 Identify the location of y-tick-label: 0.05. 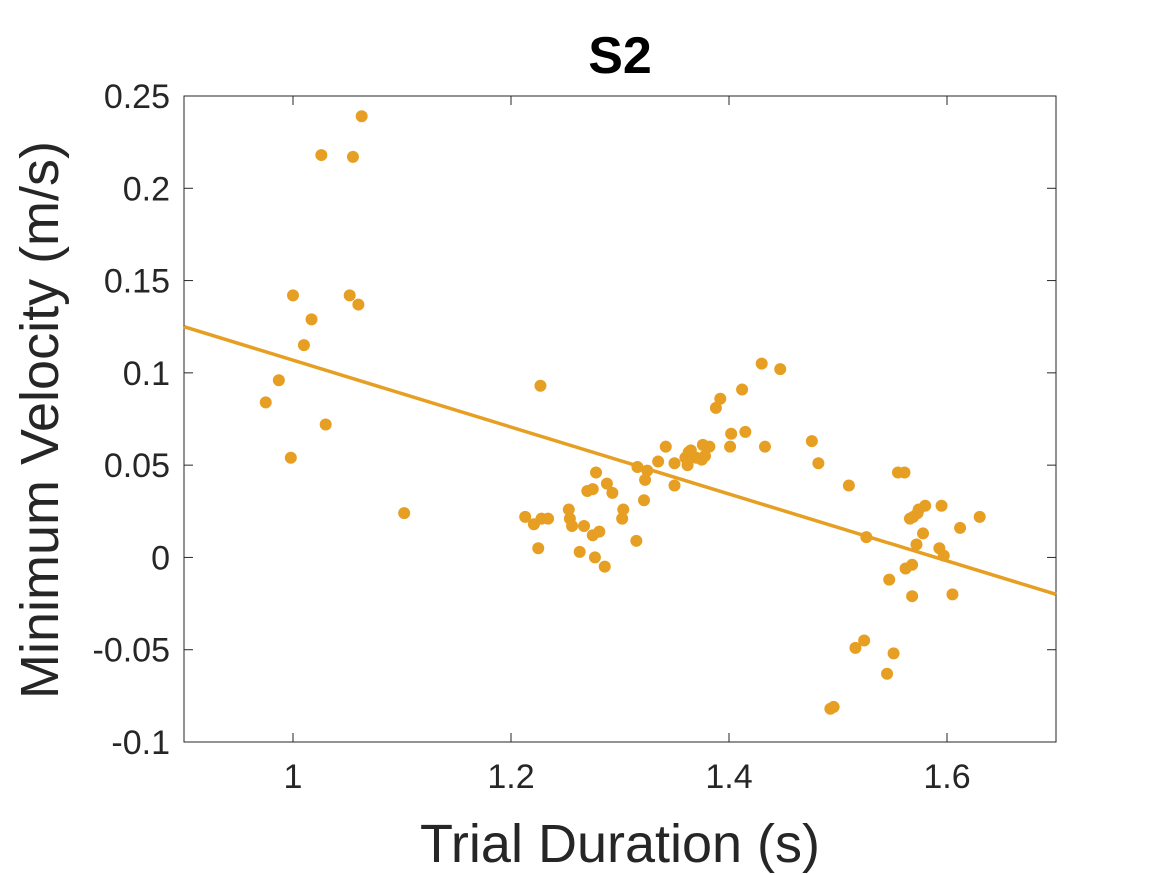
(137, 466).